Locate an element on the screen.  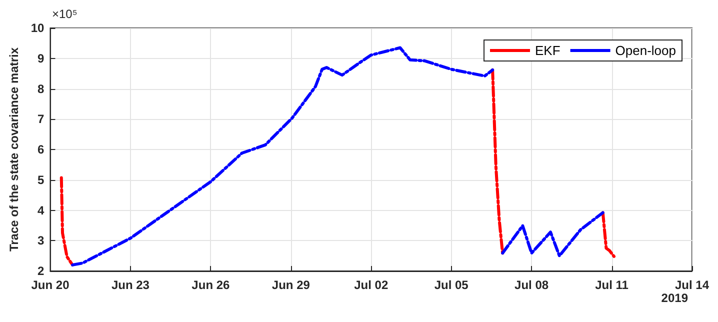
x-tick-label: Jul 08 is located at coordinates (531, 285).